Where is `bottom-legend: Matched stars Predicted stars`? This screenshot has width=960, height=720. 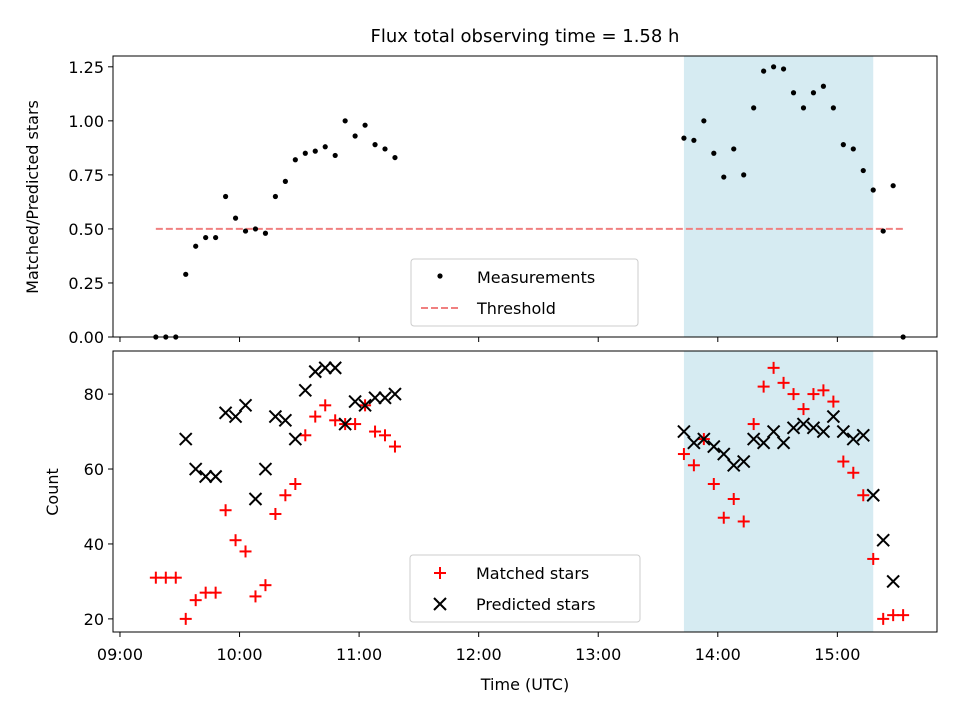
bottom-legend: Matched stars Predicted stars is located at coordinates (525, 588).